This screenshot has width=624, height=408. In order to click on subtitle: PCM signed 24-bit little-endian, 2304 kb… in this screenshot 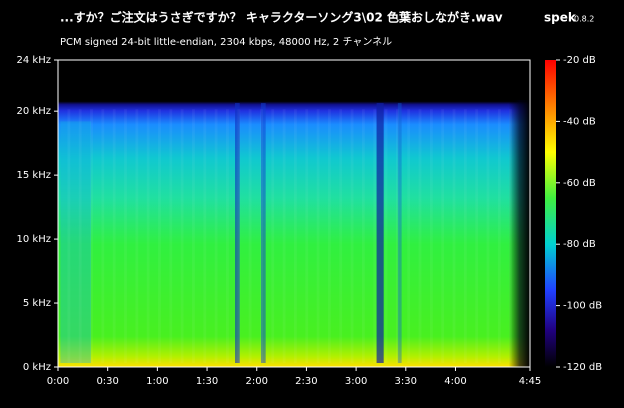, I will do `click(226, 42)`.